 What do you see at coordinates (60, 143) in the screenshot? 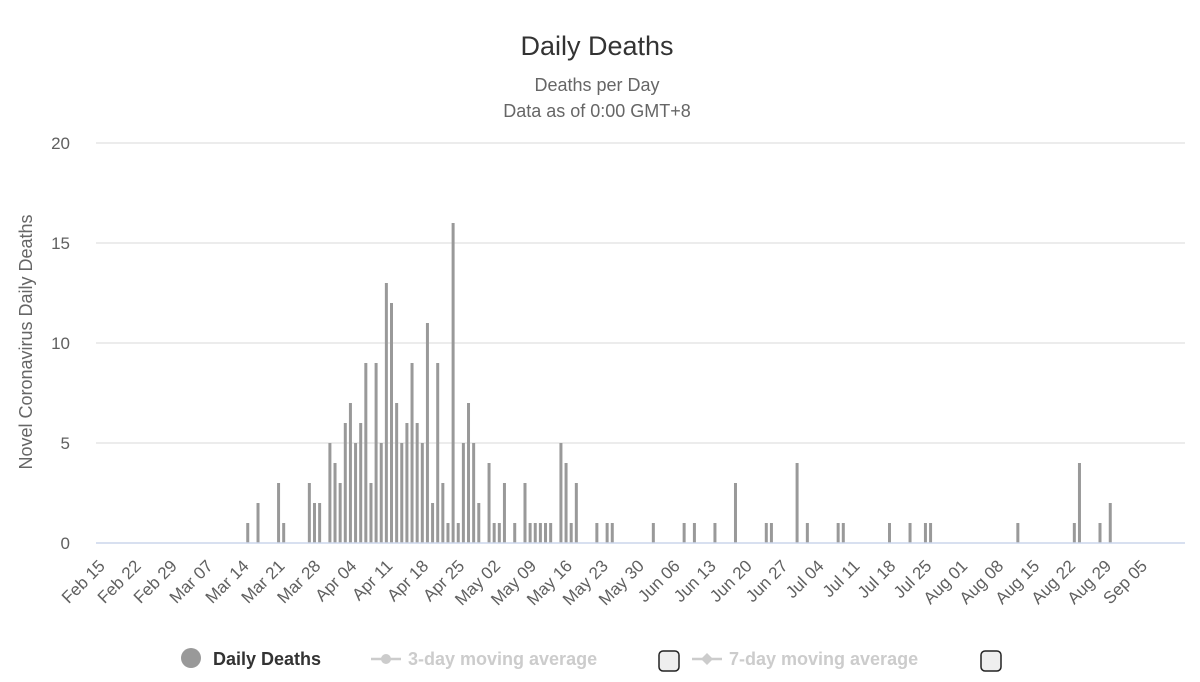
I see `y-tick-label: 20` at bounding box center [60, 143].